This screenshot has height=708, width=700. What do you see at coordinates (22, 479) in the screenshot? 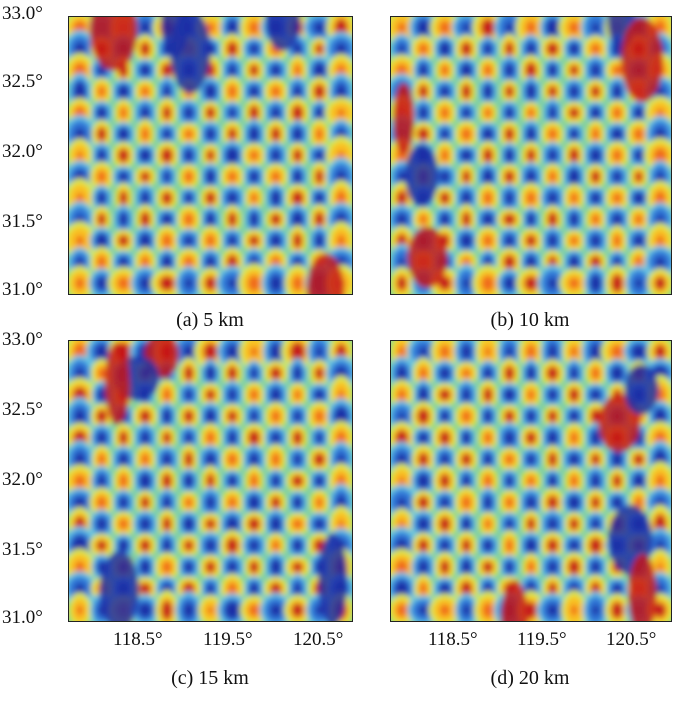
I see `ytick-c-32: 32.0°` at bounding box center [22, 479].